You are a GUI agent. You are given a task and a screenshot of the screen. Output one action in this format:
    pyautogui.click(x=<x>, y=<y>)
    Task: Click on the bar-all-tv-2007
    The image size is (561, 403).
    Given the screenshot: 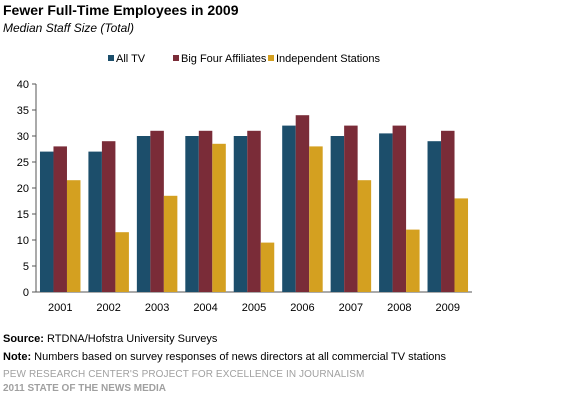 What is the action you would take?
    pyautogui.click(x=337, y=214)
    